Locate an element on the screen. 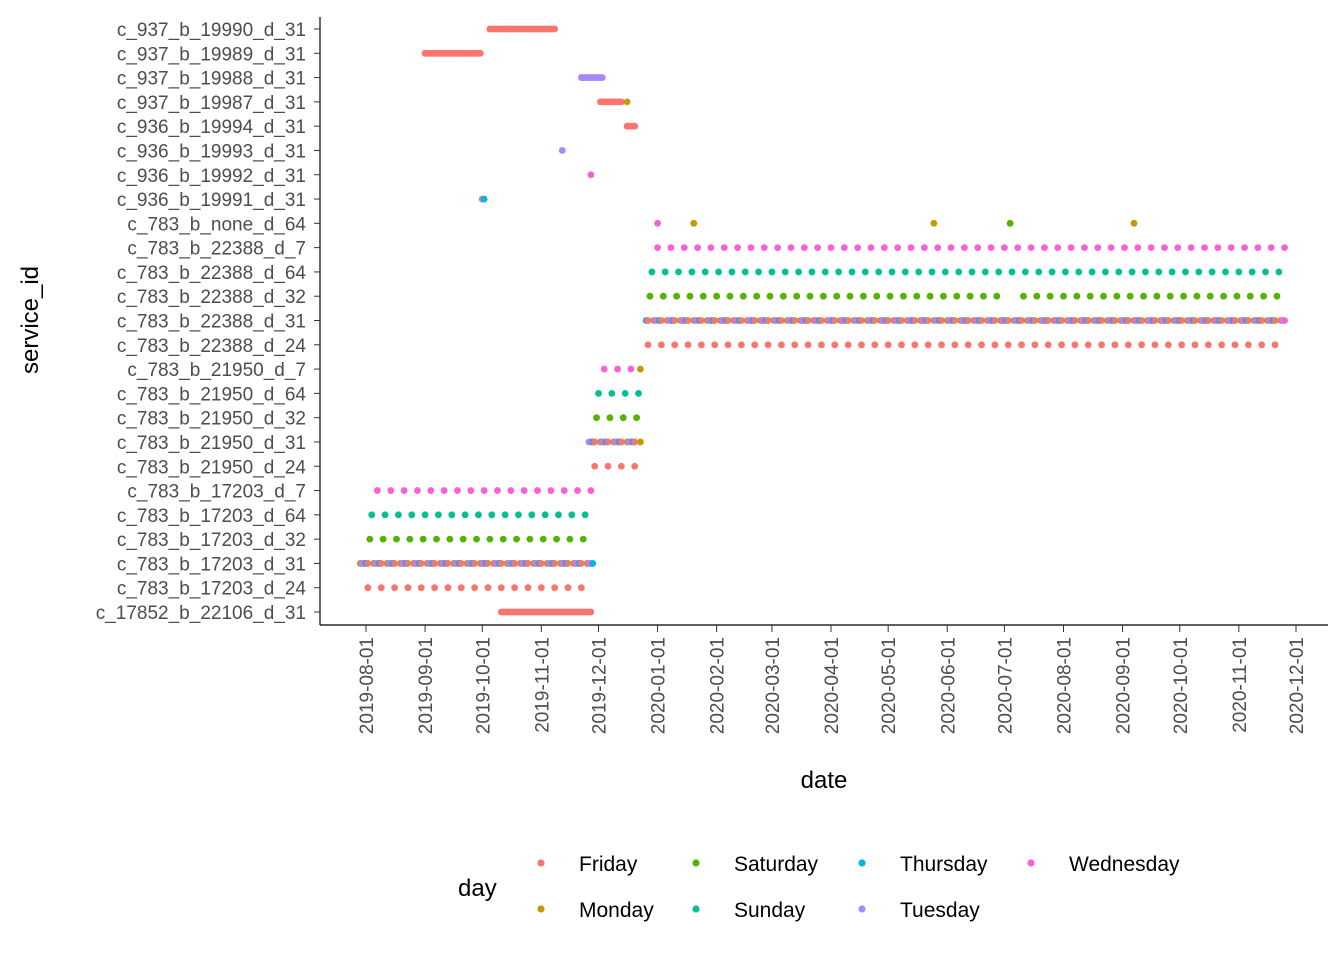  x-tick-label: 2020-10-01 is located at coordinates (1181, 685).